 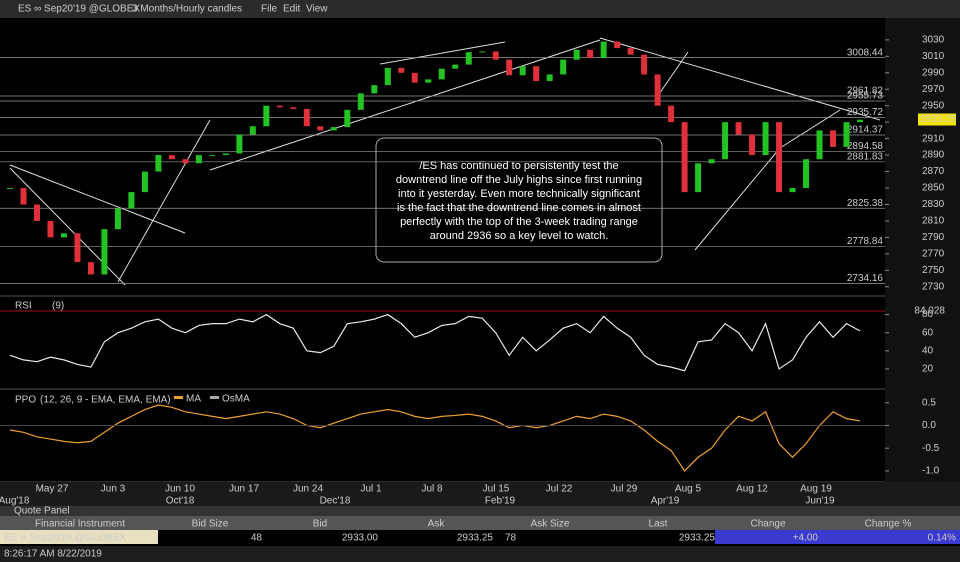 I want to click on level-label: 2881.83, so click(x=865, y=156).